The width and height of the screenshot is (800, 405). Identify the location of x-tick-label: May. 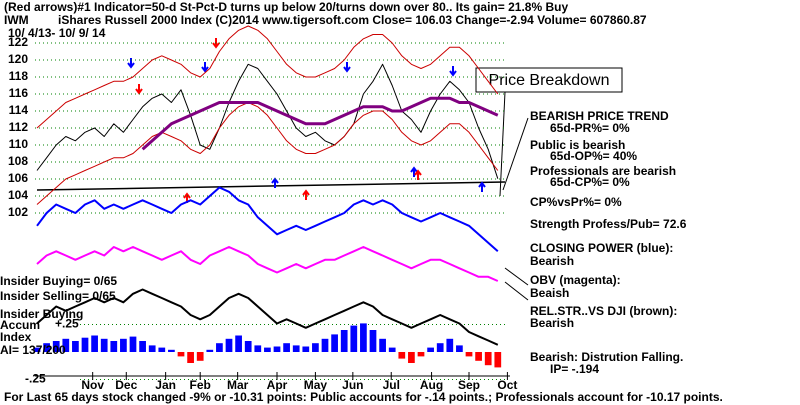
(316, 385).